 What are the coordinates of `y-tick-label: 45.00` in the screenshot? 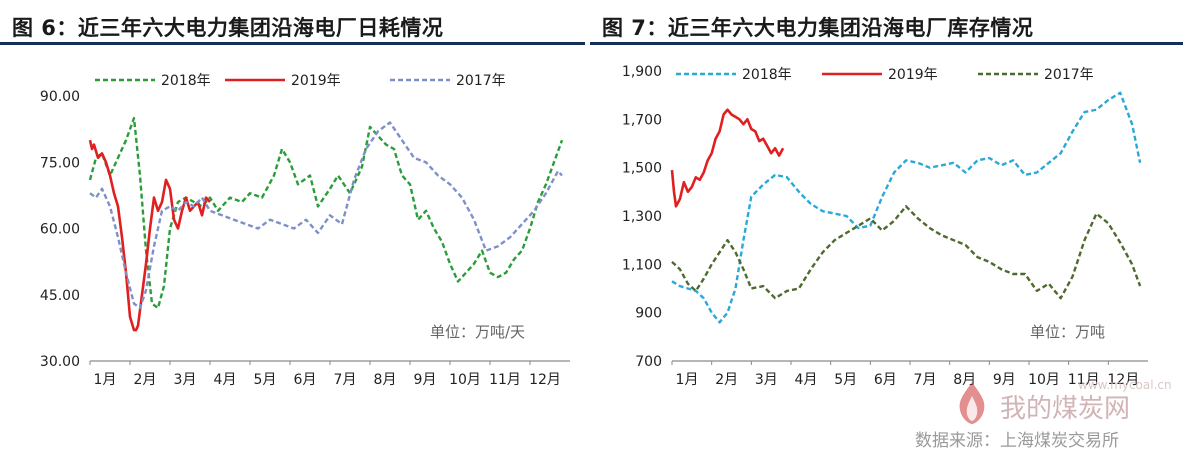 It's located at (60, 296).